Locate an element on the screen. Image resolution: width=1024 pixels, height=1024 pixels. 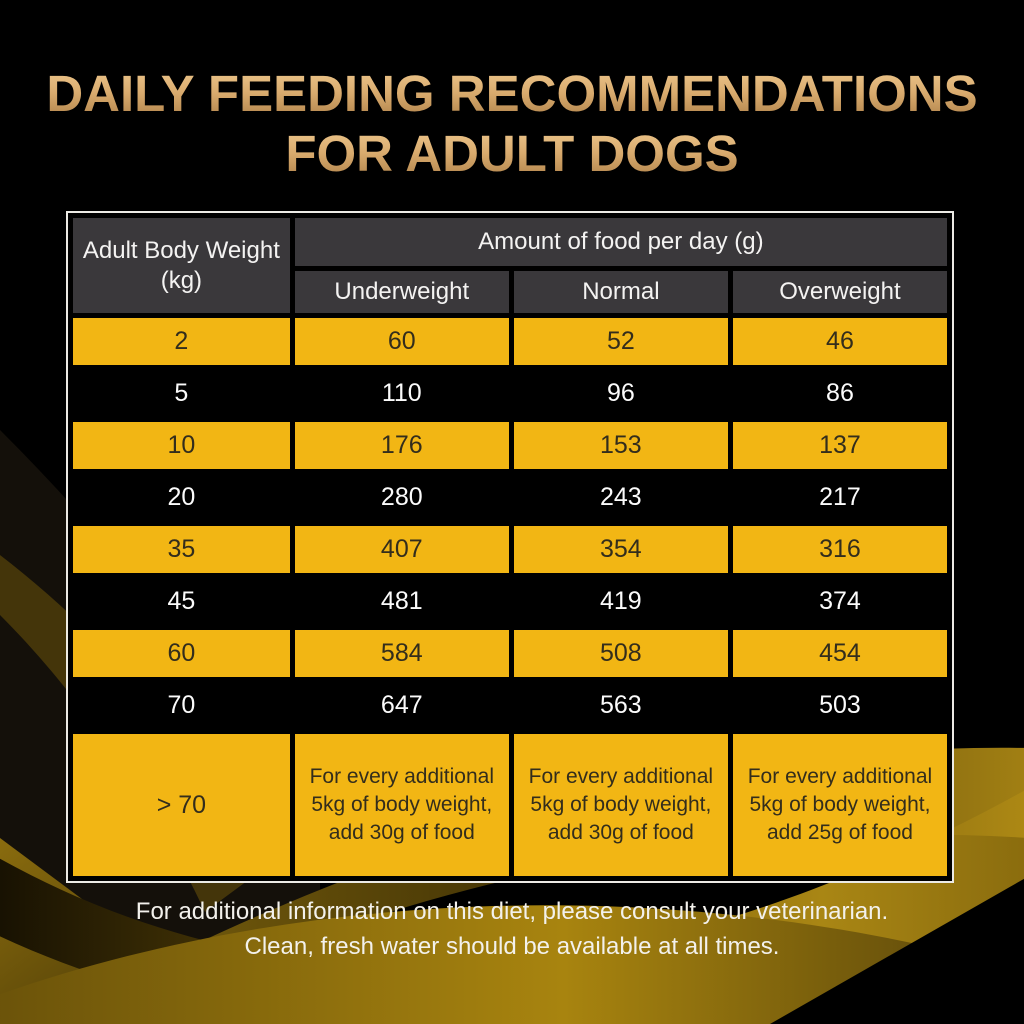
cell-normal: 153 is located at coordinates (620, 445).